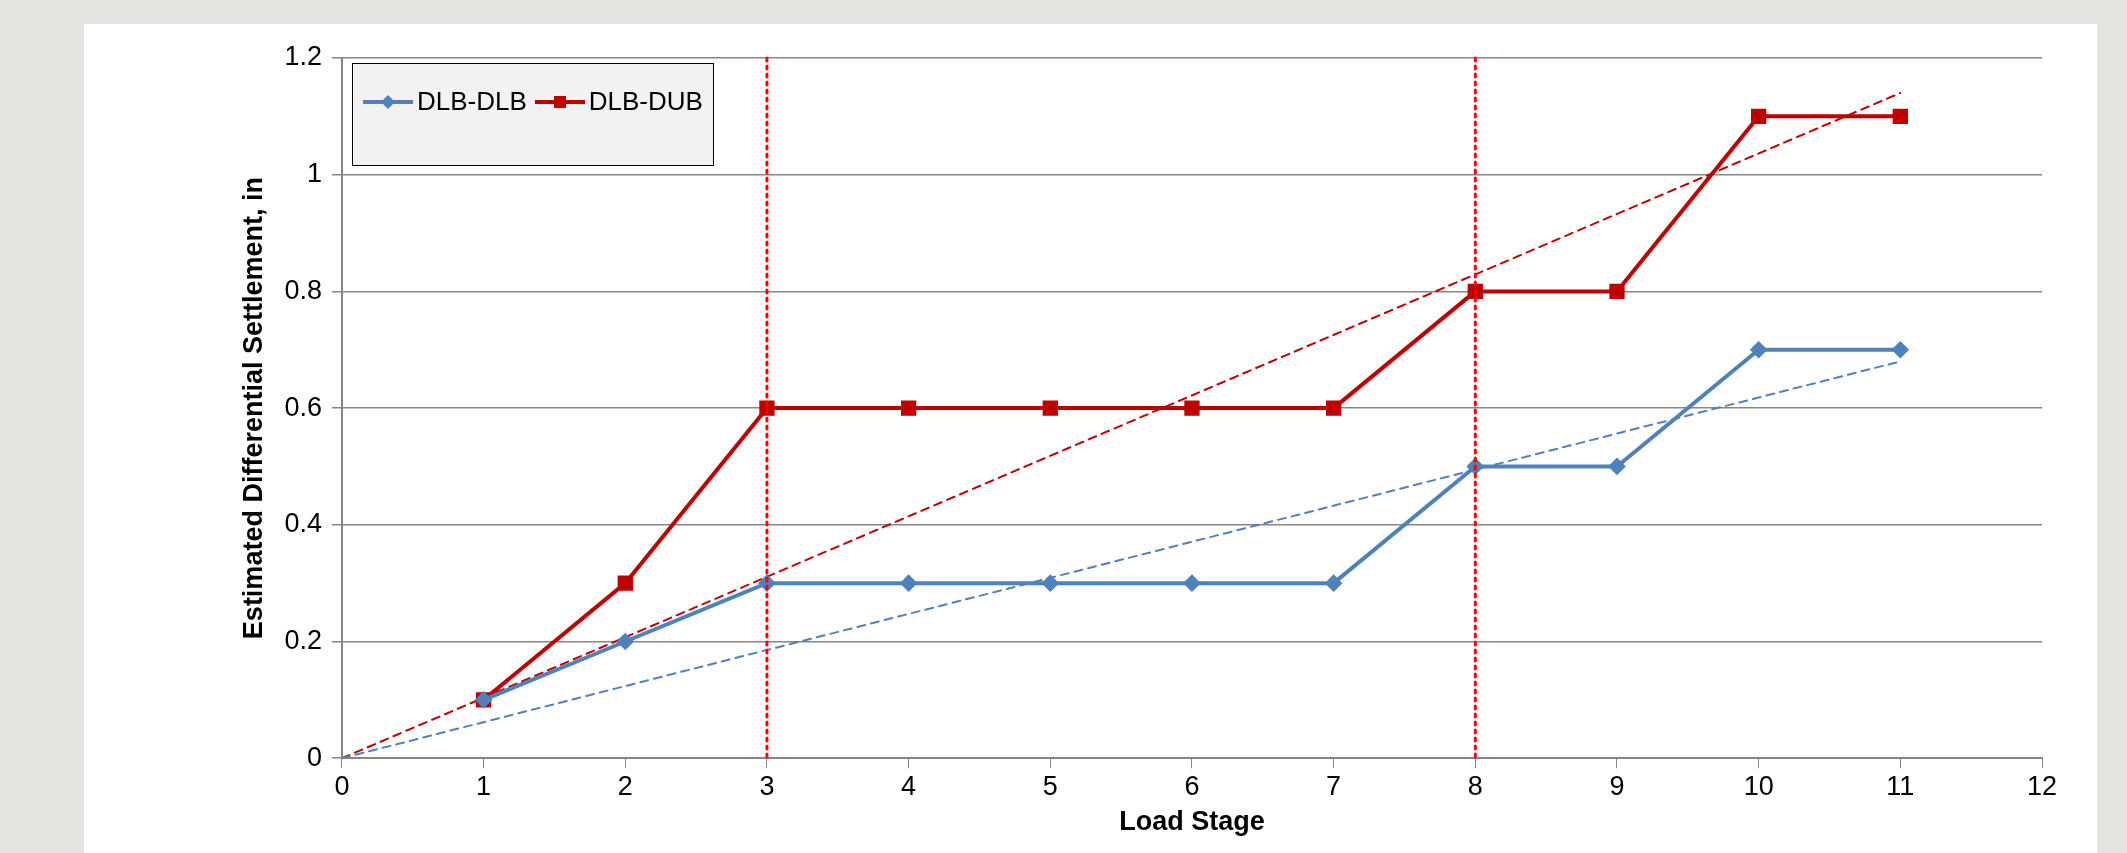  What do you see at coordinates (303, 523) in the screenshot?
I see `y-tick-label: 0.4` at bounding box center [303, 523].